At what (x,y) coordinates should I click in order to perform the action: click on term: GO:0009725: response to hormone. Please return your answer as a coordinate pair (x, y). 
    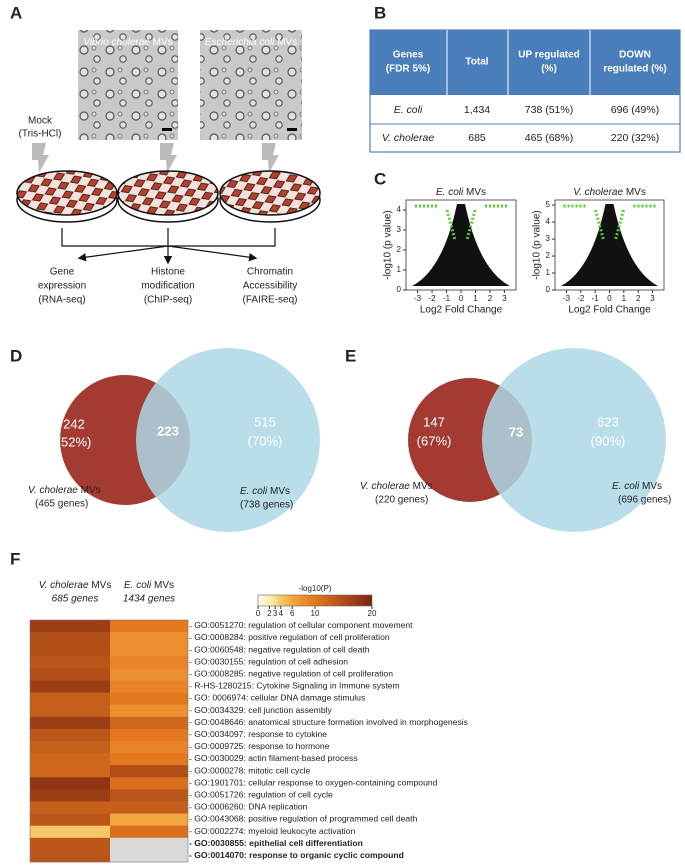
    Looking at the image, I should click on (261, 746).